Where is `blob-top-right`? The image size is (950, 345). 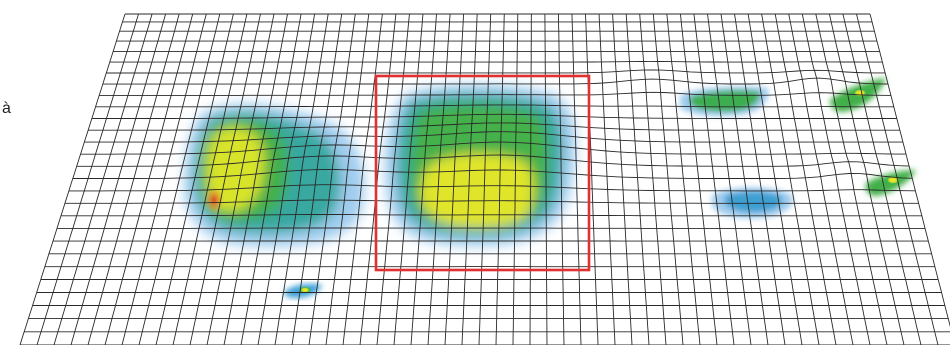 blob-top-right is located at coordinates (724, 101).